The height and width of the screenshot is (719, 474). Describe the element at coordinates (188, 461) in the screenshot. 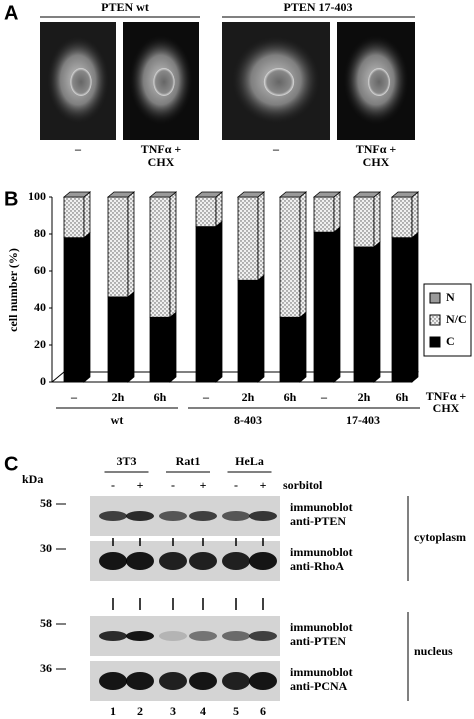

I see `cell-line: Rat1` at that location.